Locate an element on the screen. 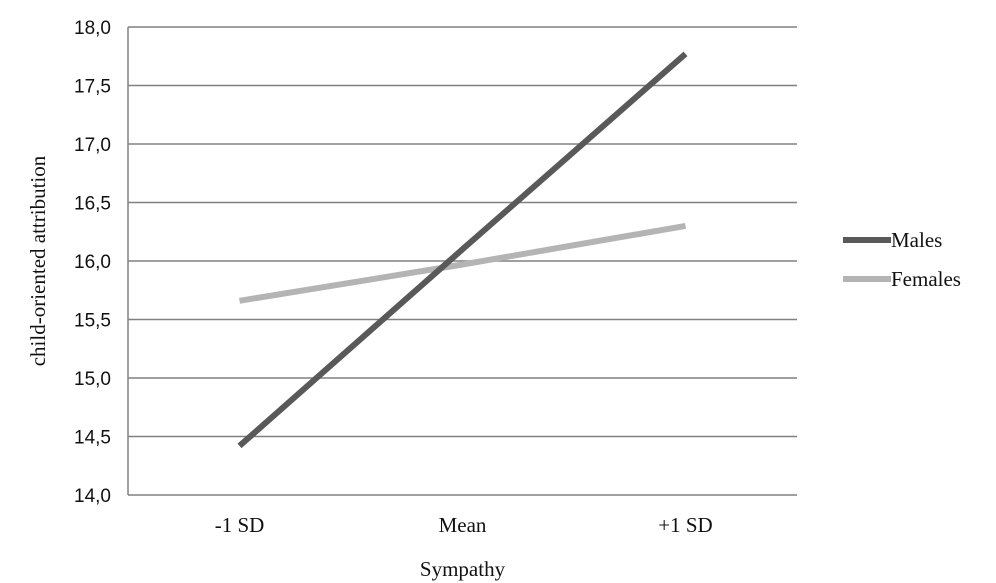 The height and width of the screenshot is (583, 996). y-tick-label: 14,0 is located at coordinates (92, 496).